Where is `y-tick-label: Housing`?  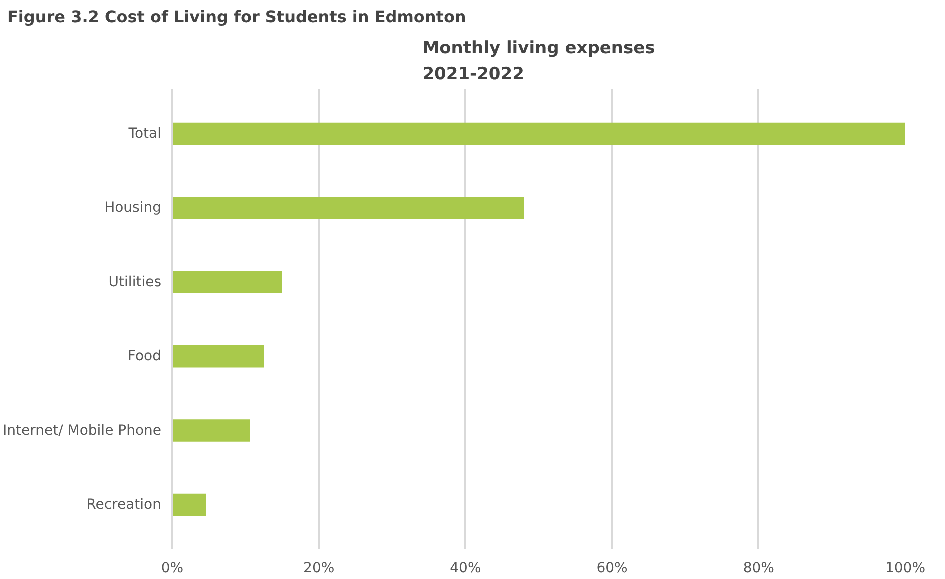 y-tick-label: Housing is located at coordinates (133, 208).